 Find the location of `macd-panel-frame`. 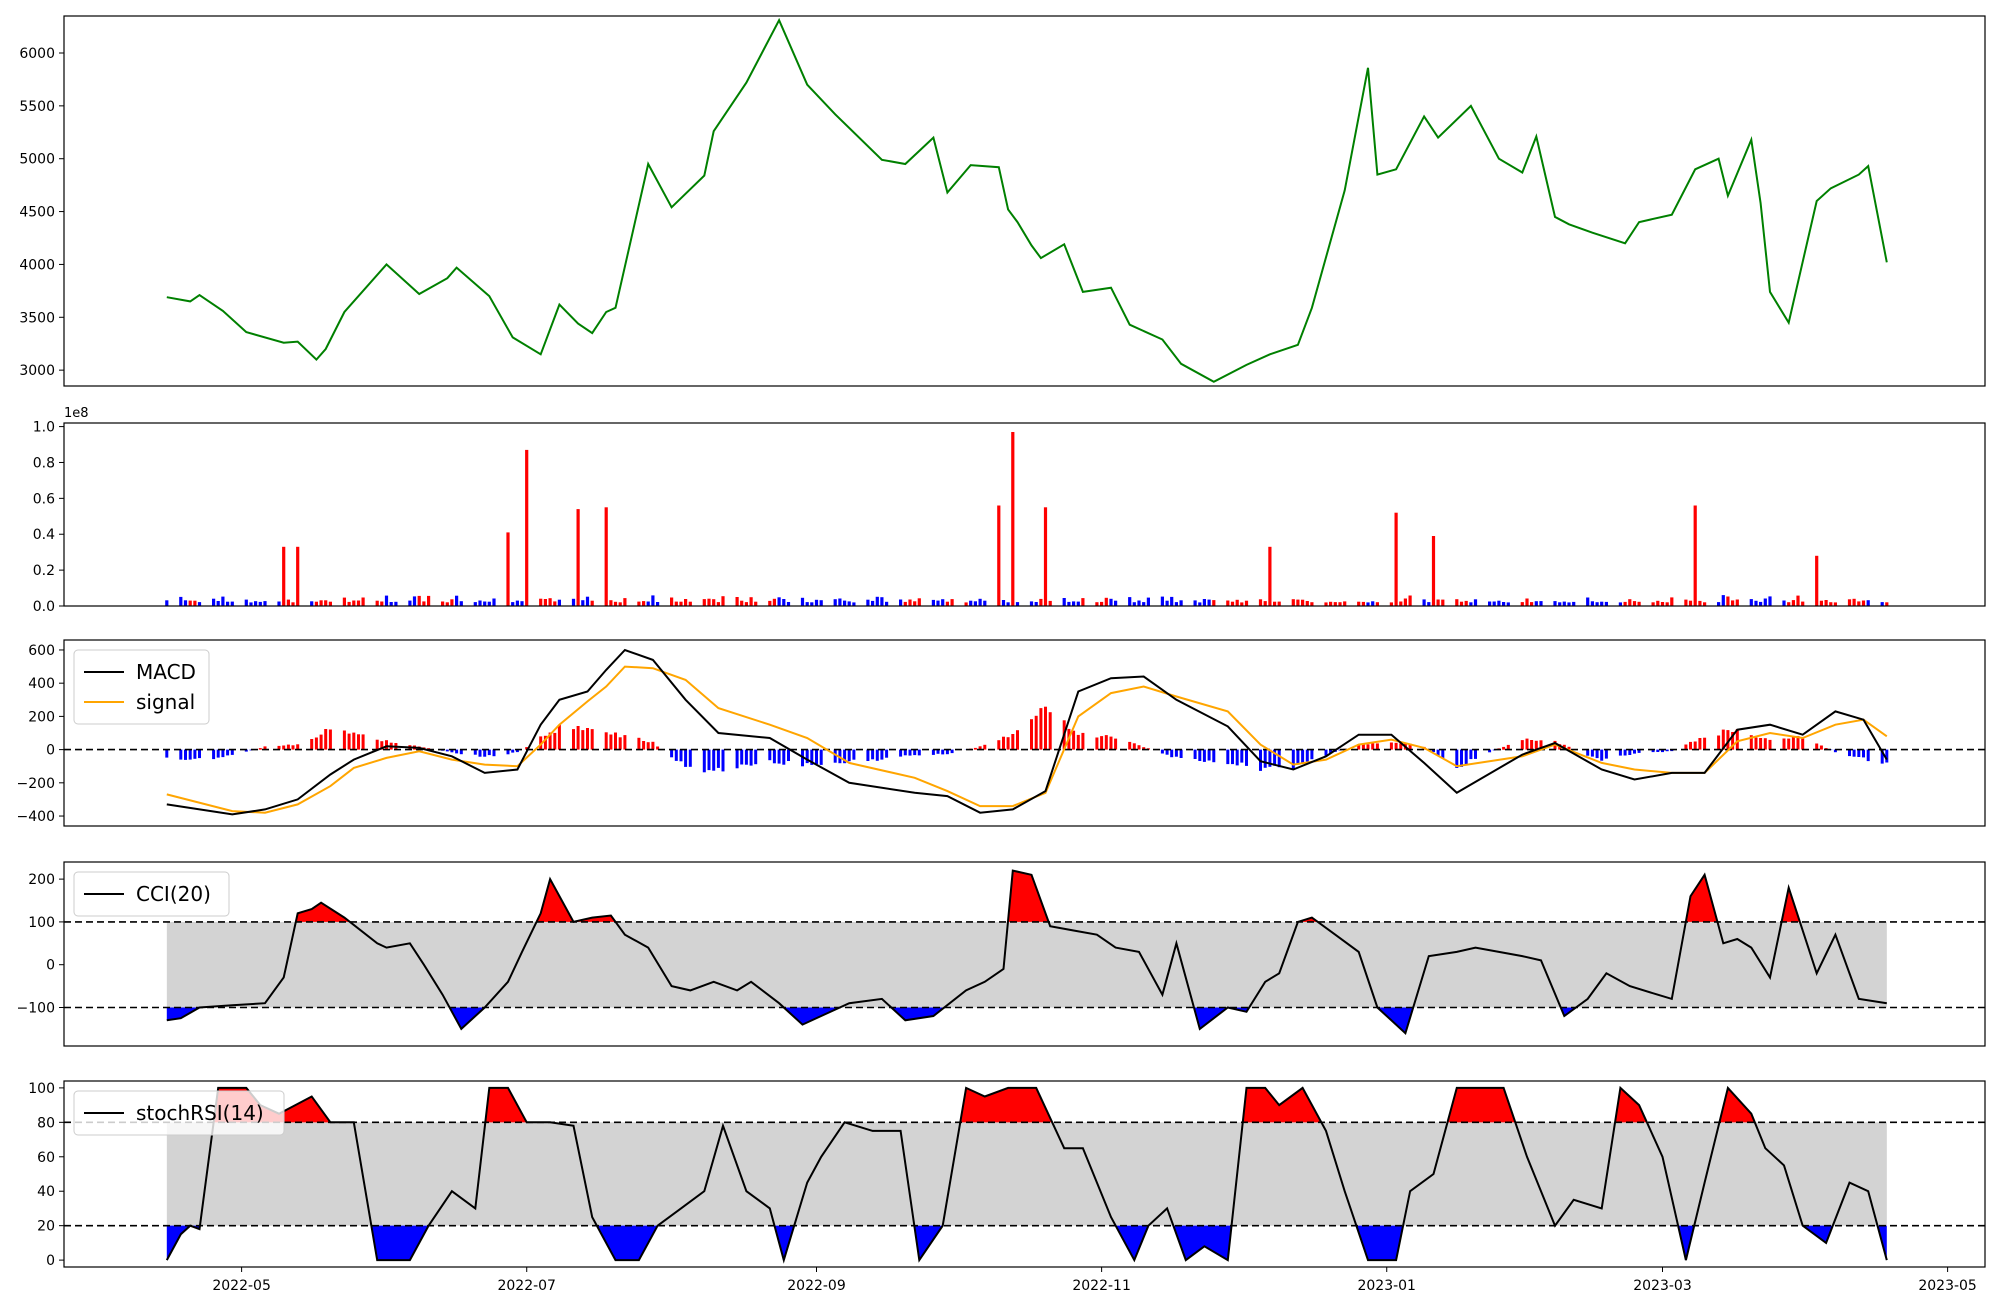

macd-panel-frame is located at coordinates (1024, 733).